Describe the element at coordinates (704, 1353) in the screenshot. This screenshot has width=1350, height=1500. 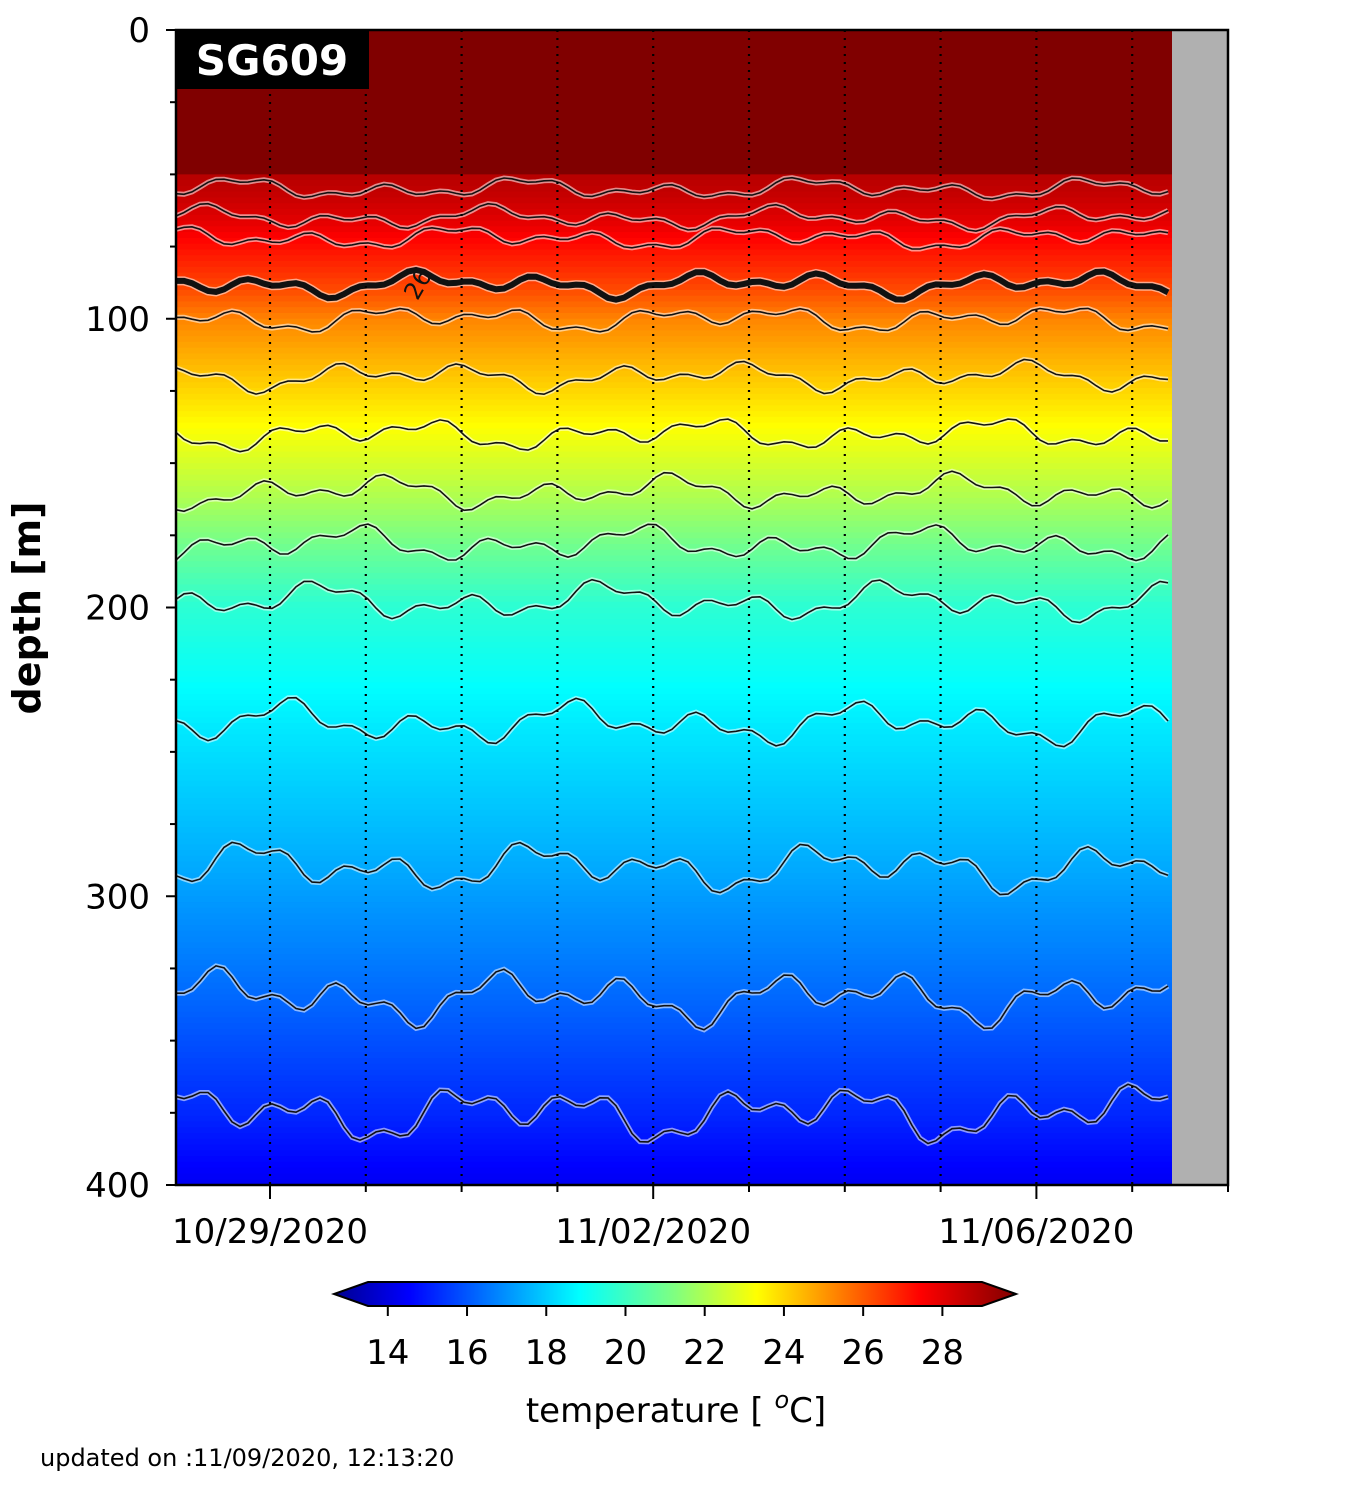
I see `colorbar-tick-label: 22` at that location.